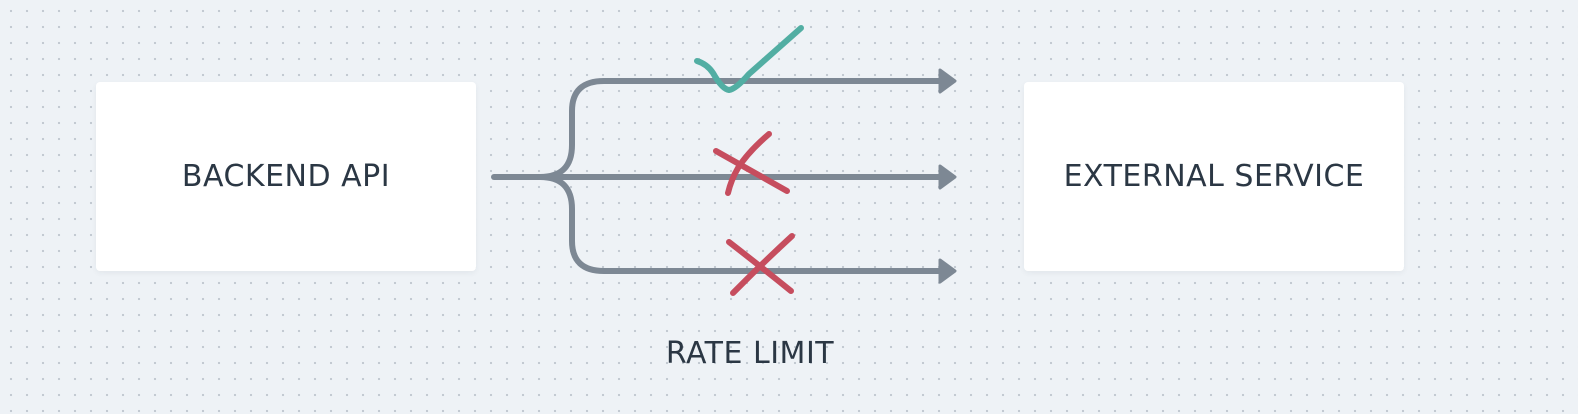  What do you see at coordinates (740, 129) in the screenshot?
I see `branch-line-top` at bounding box center [740, 129].